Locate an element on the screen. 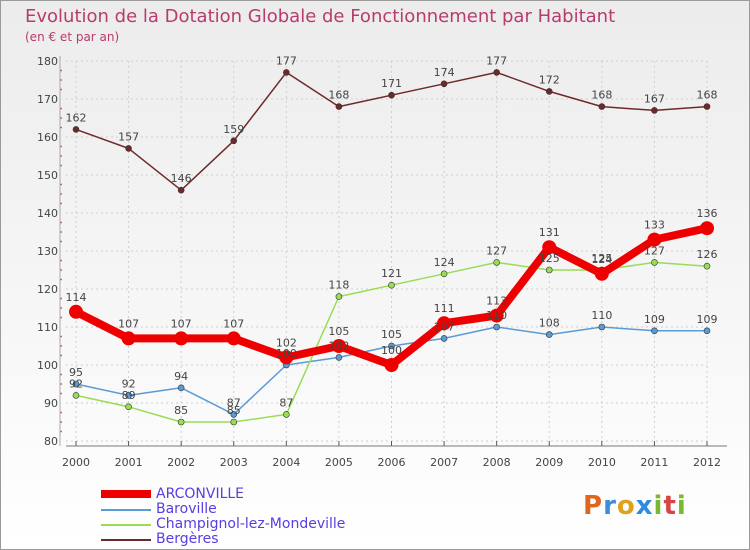  logo-letter: r is located at coordinates (610, 506).